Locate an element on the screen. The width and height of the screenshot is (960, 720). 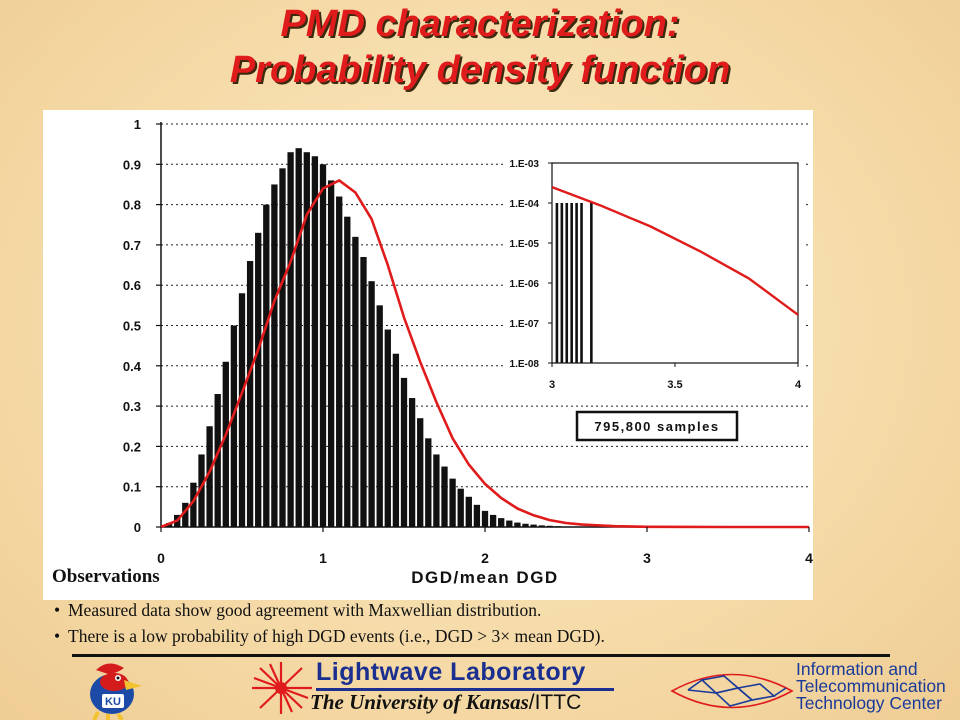
inset-fit-curve is located at coordinates (675, 250).